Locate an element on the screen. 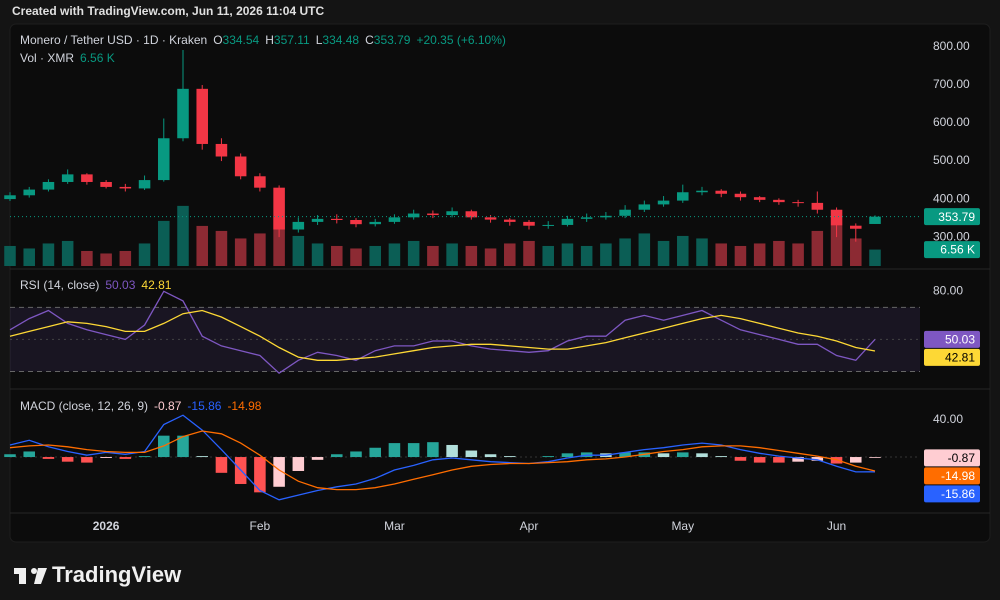 This screenshot has width=1000, height=600. x-tick-label: Jun is located at coordinates (836, 526).